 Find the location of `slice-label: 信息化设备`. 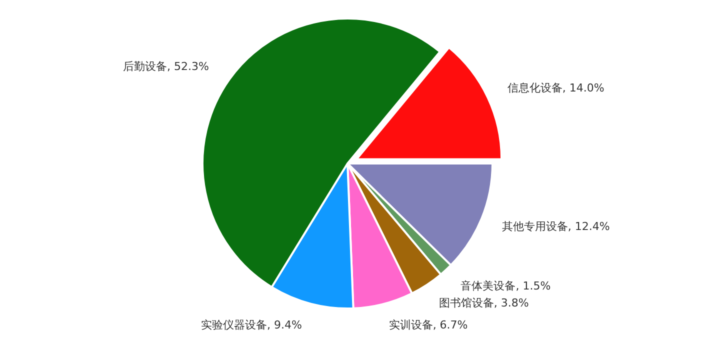

slice-label: 信息化设备 is located at coordinates (534, 88).